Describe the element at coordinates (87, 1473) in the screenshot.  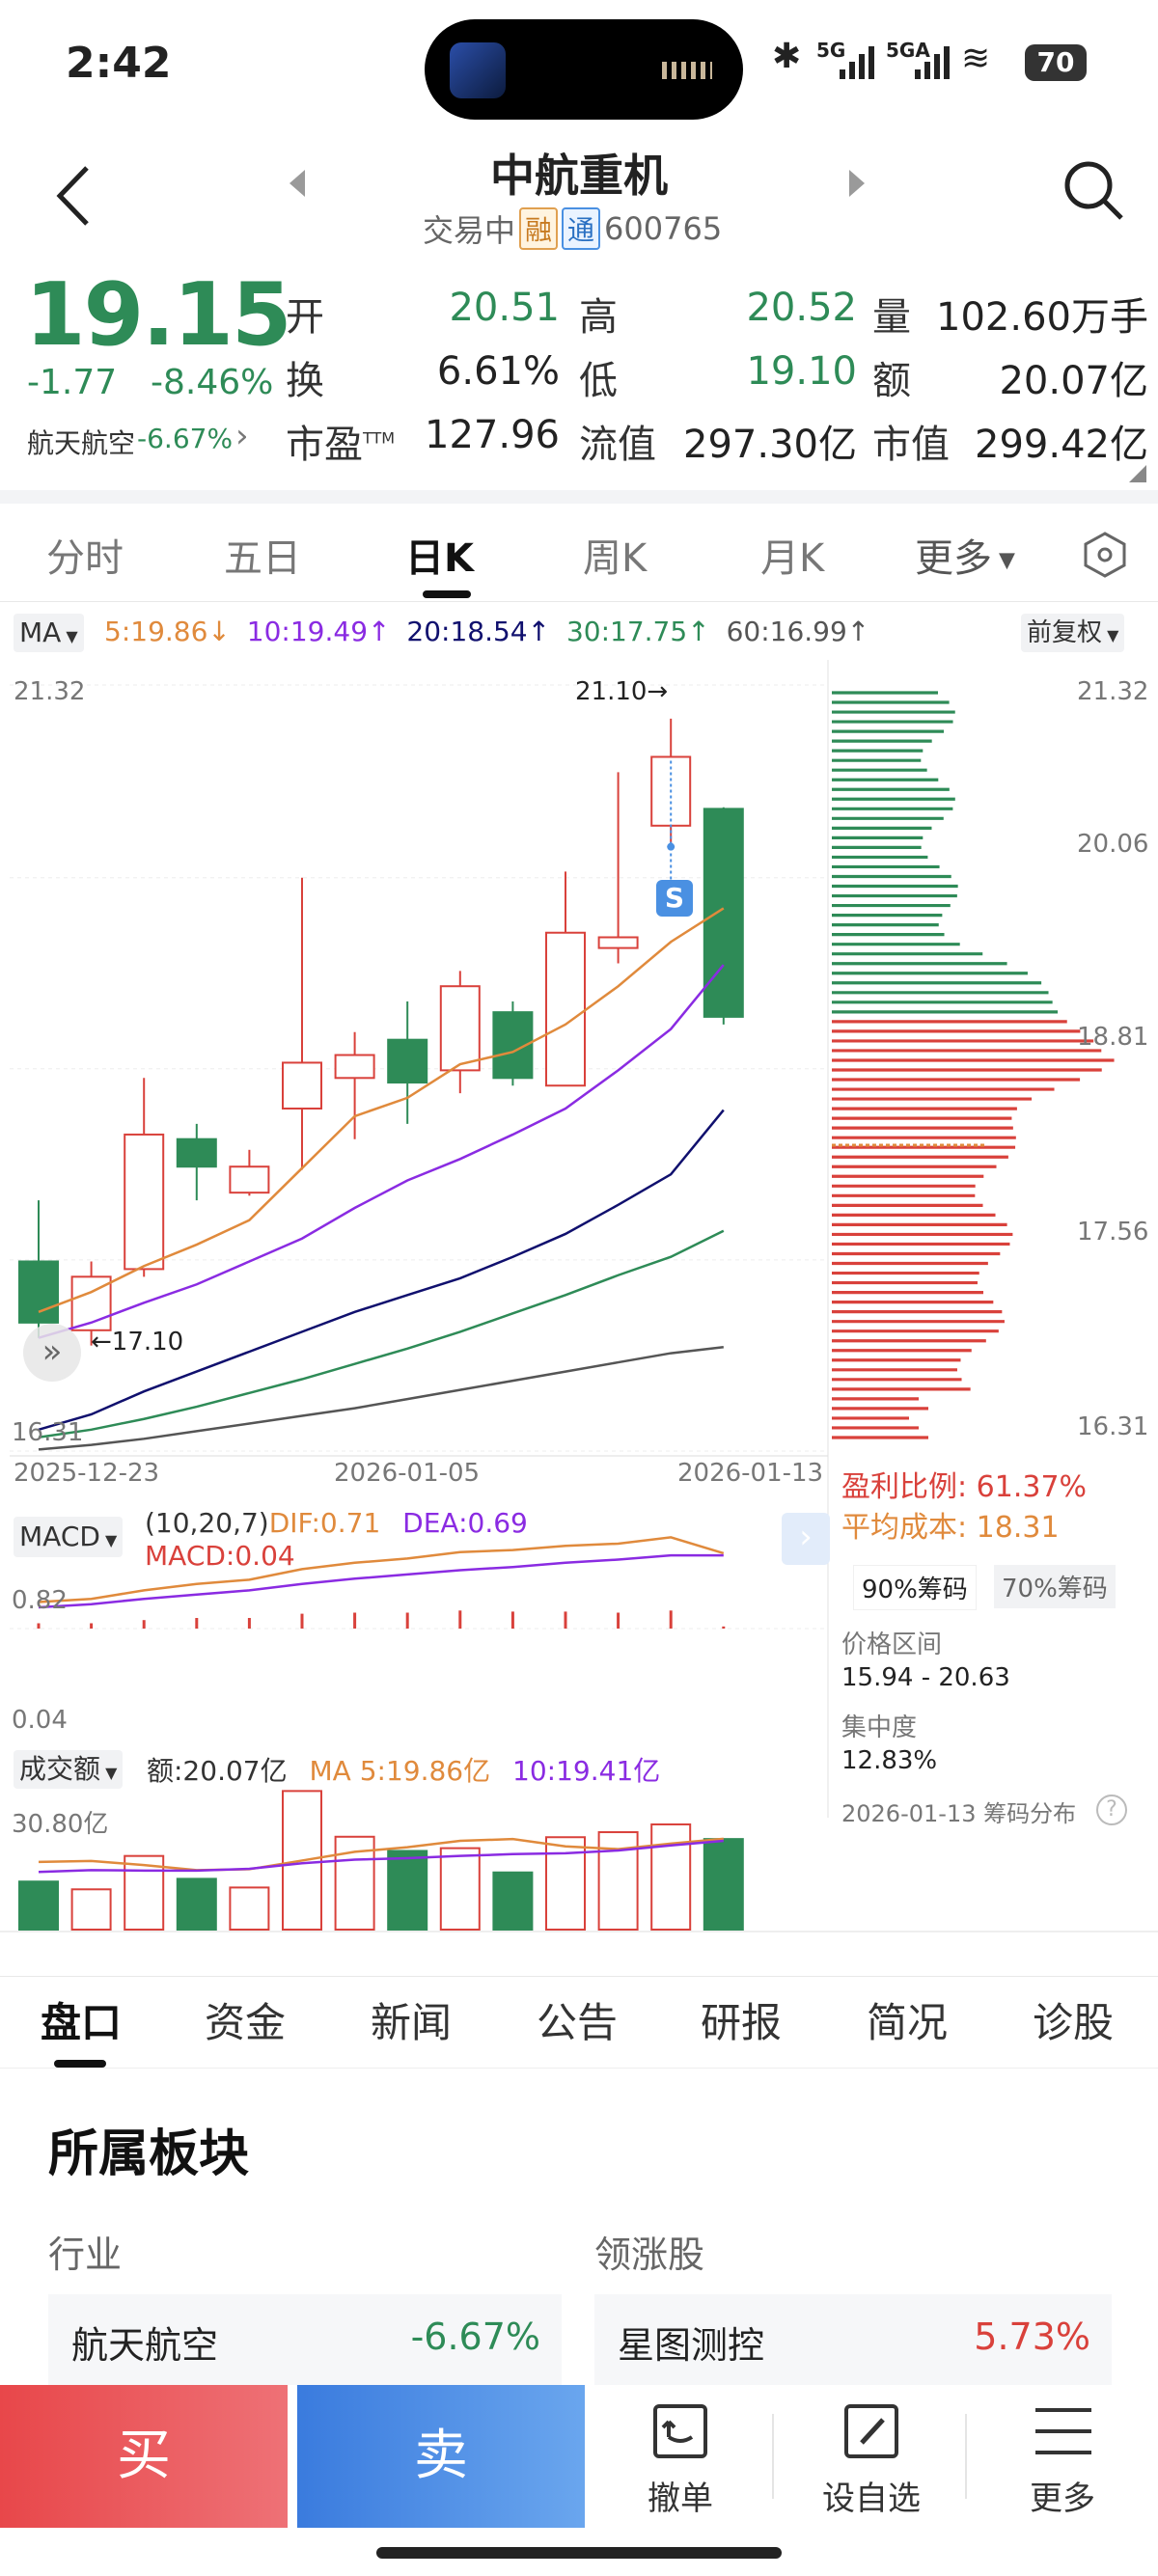
I see `date-start: 2025-12-23` at that location.